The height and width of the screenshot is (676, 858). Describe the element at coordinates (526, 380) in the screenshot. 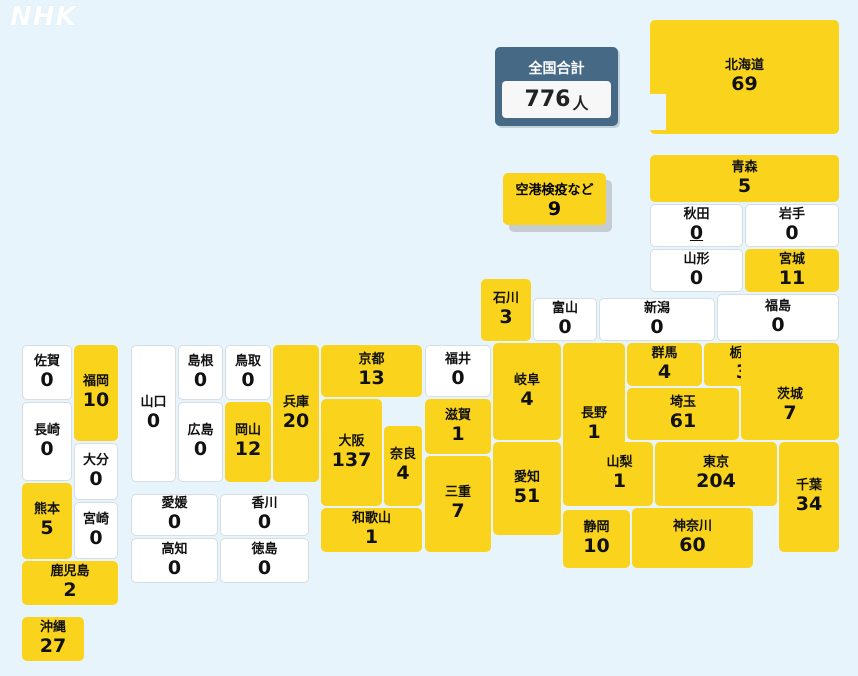

I see `pref-name: 岐阜` at that location.